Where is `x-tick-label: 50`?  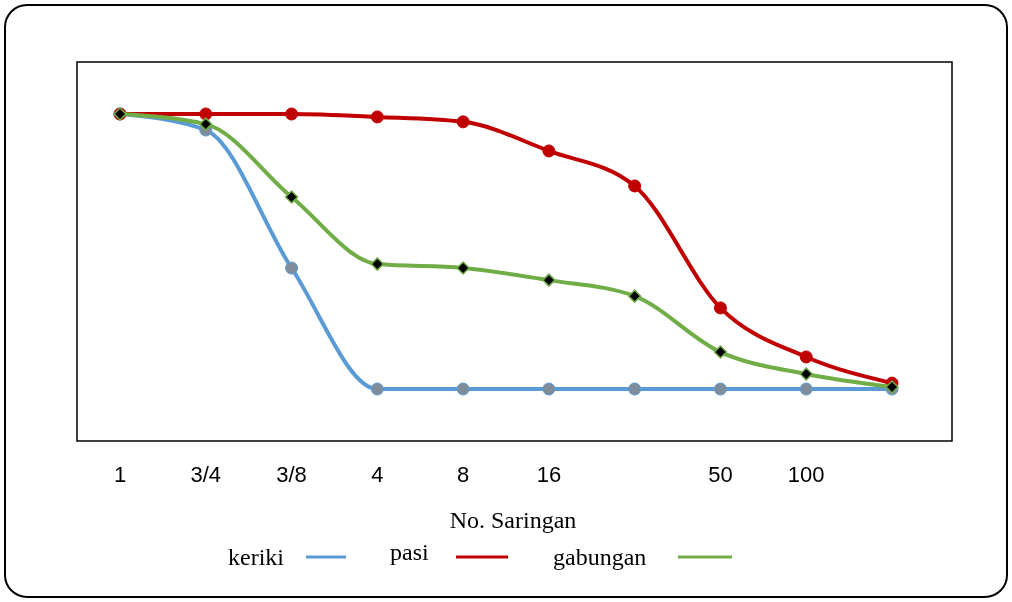 x-tick-label: 50 is located at coordinates (720, 474).